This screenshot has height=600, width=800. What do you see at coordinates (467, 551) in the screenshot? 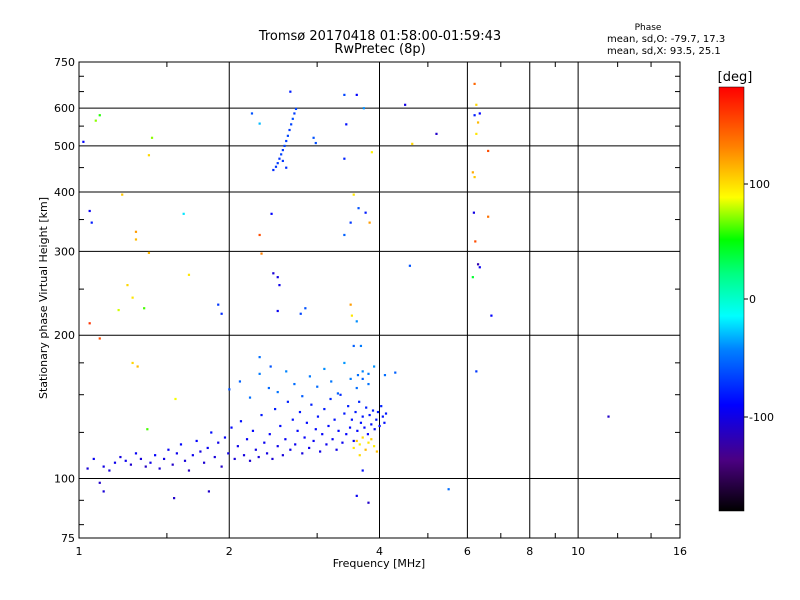
I see `x-tick-label: 6` at bounding box center [467, 551].